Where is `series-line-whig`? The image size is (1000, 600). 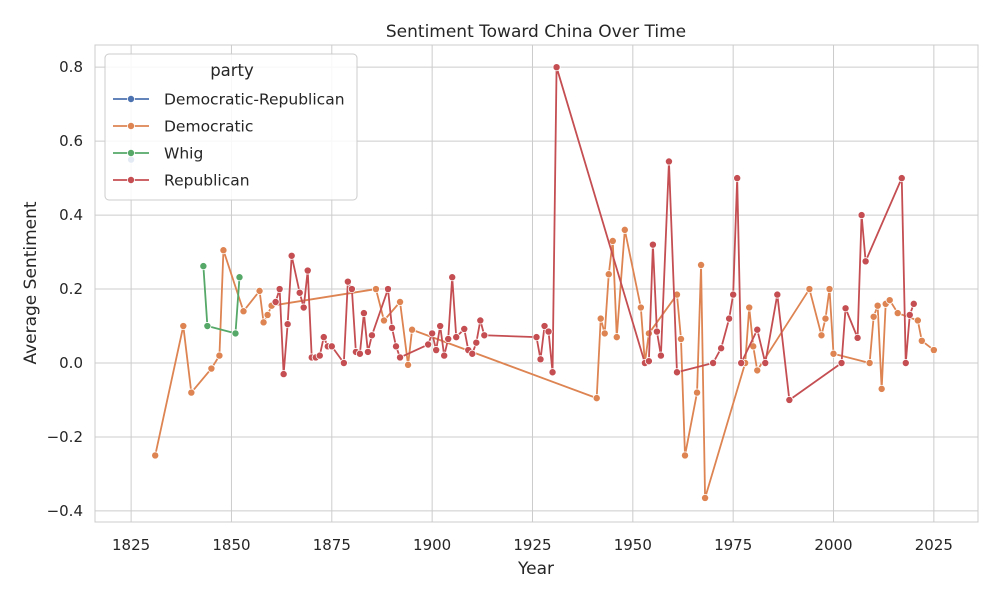 series-line-whig is located at coordinates (221, 300).